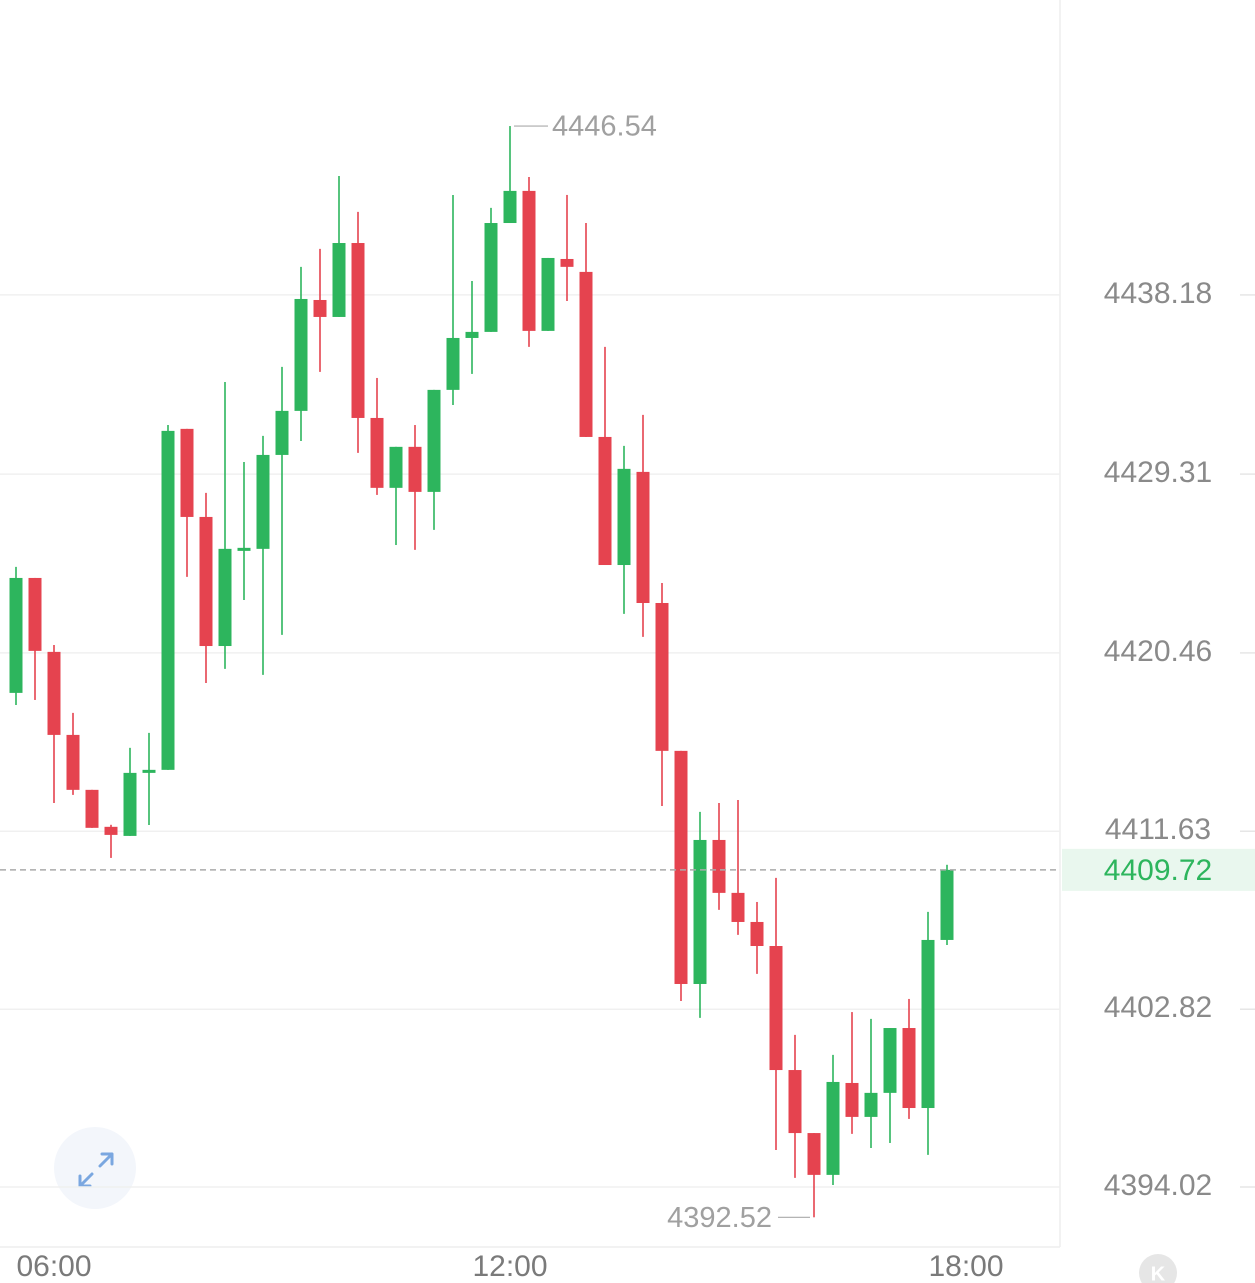 Image resolution: width=1255 pixels, height=1283 pixels. I want to click on last-price-box, so click(1158, 869).